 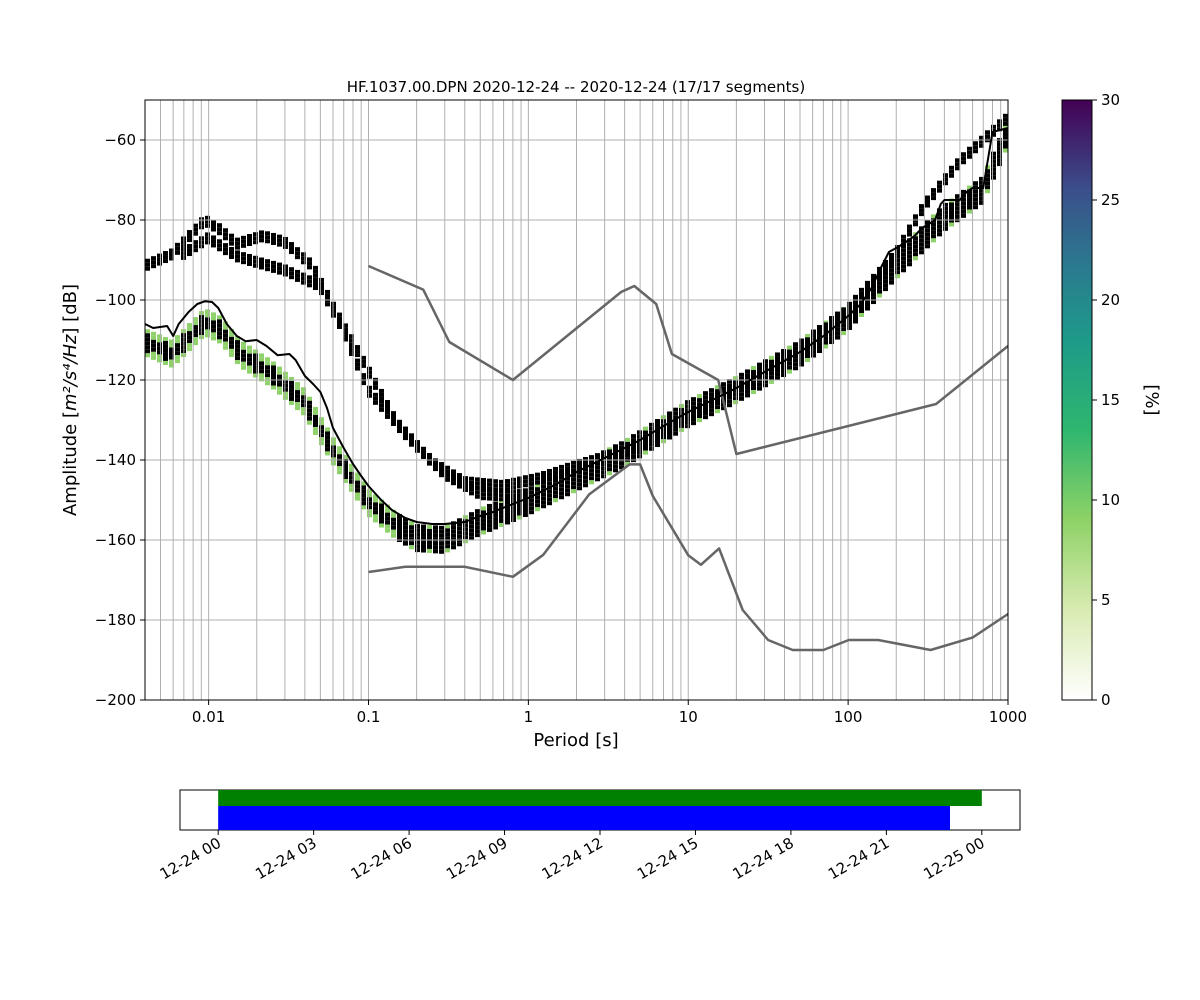 What do you see at coordinates (575, 740) in the screenshot?
I see `x-axis-label: Period [s]` at bounding box center [575, 740].